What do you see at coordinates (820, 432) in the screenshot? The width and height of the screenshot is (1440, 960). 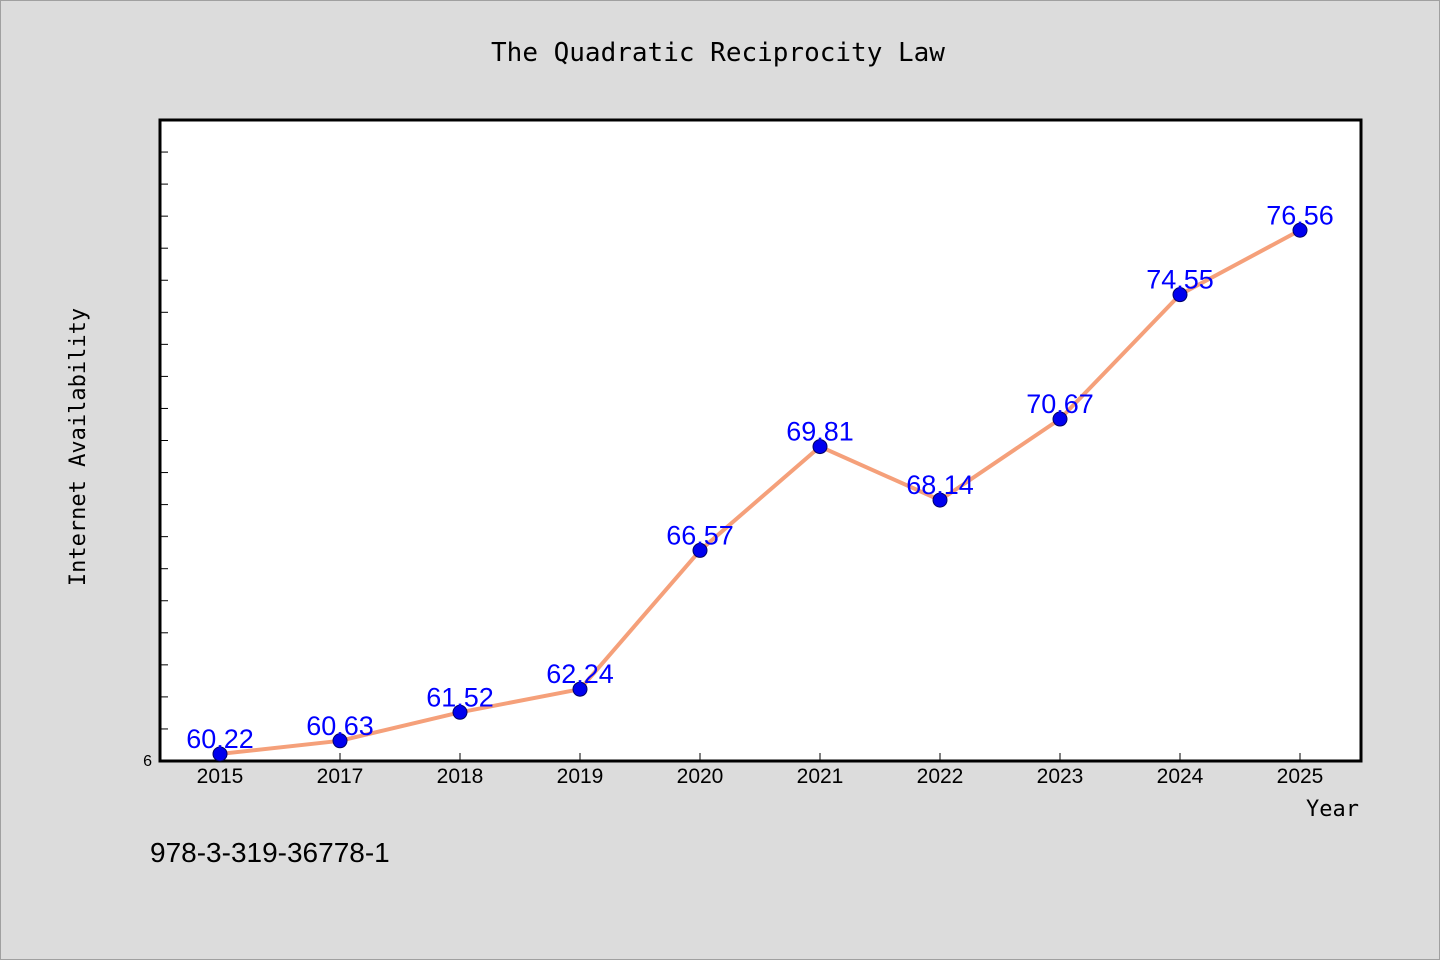 I see `data-label: 69.81` at bounding box center [820, 432].